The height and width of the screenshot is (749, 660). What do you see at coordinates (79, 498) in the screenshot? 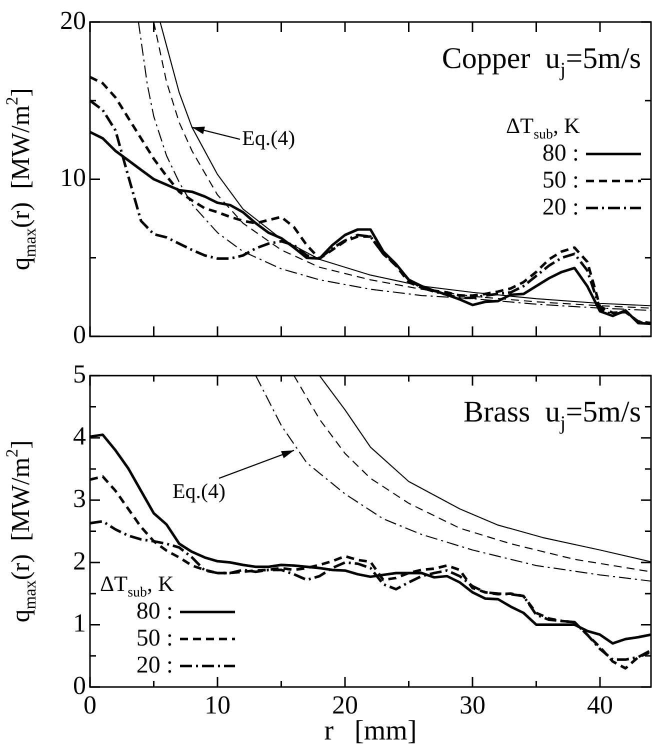
I see `y-tick-label: 3` at bounding box center [79, 498].